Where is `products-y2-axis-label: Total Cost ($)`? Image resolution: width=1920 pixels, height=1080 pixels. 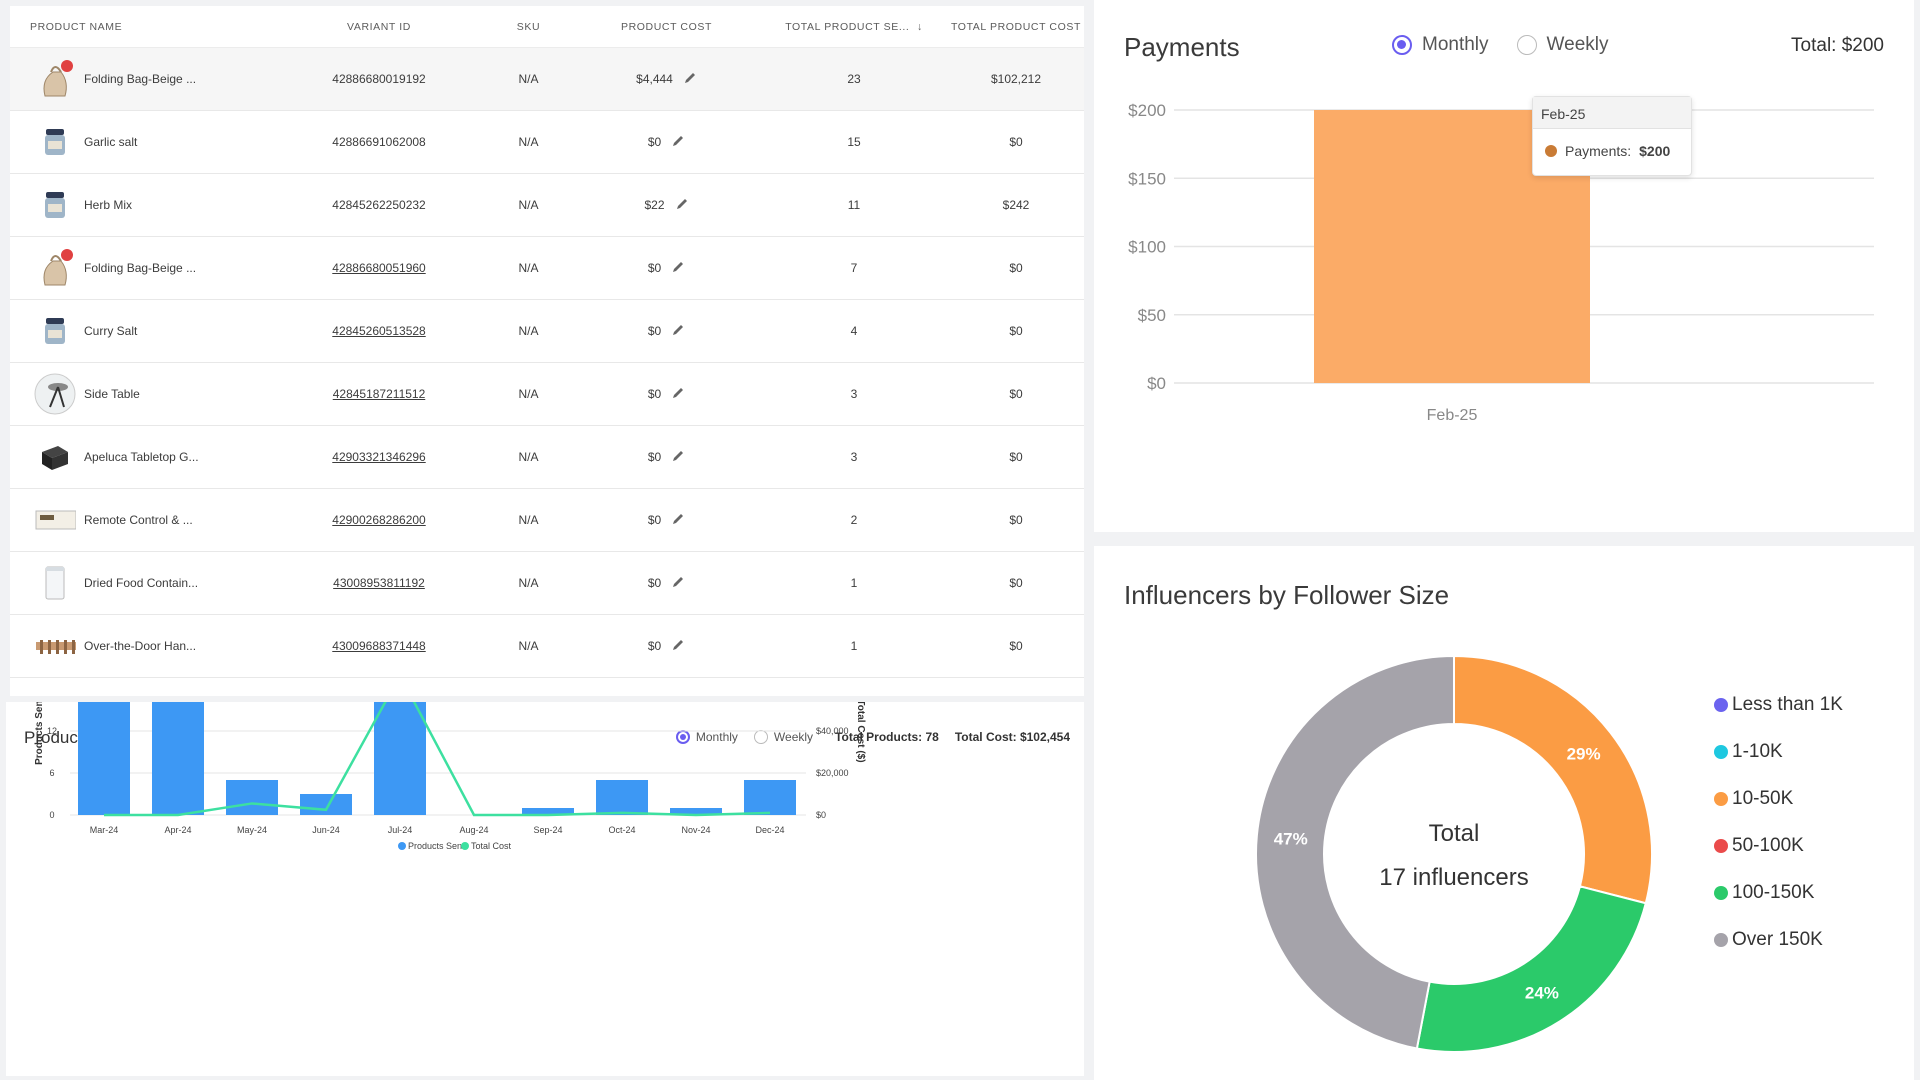 products-y2-axis-label: Total Cost ($) is located at coordinates (860, 732).